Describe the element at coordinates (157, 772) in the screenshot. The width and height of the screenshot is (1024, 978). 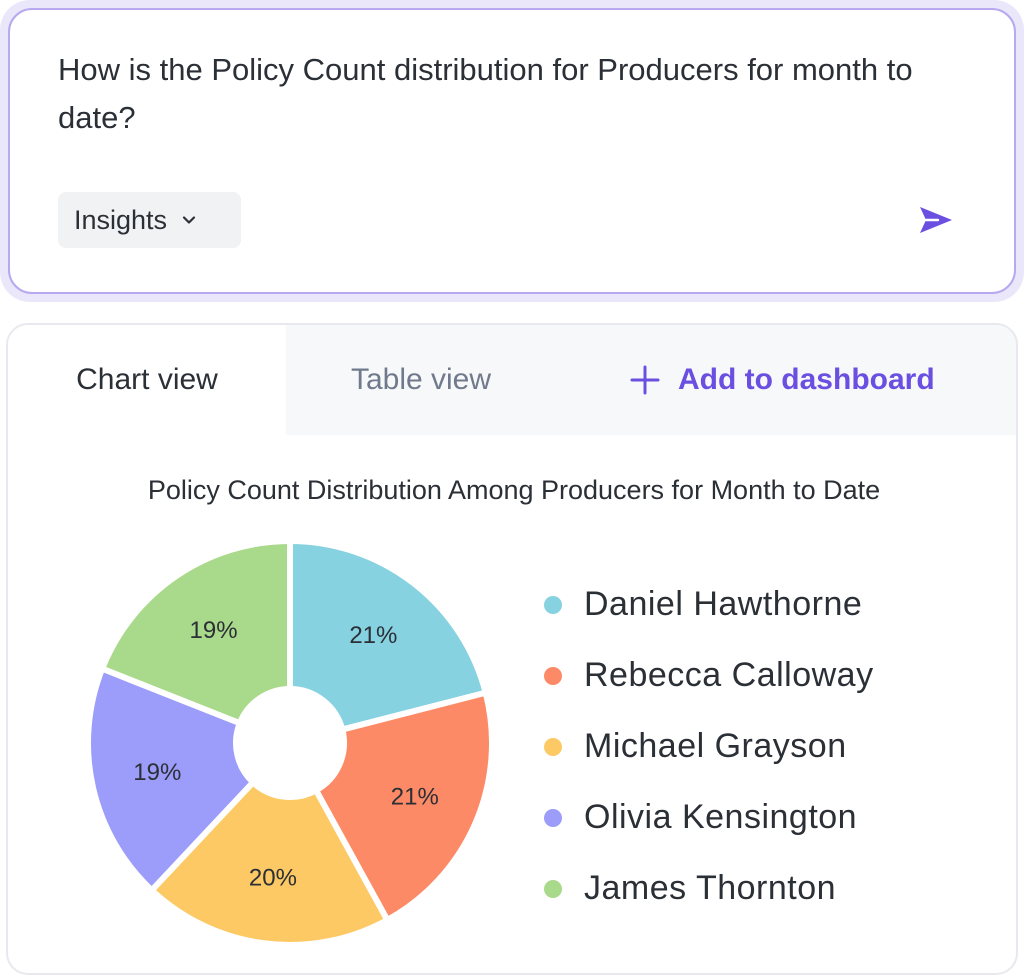
I see `pie-slice-label-3: 19%` at that location.